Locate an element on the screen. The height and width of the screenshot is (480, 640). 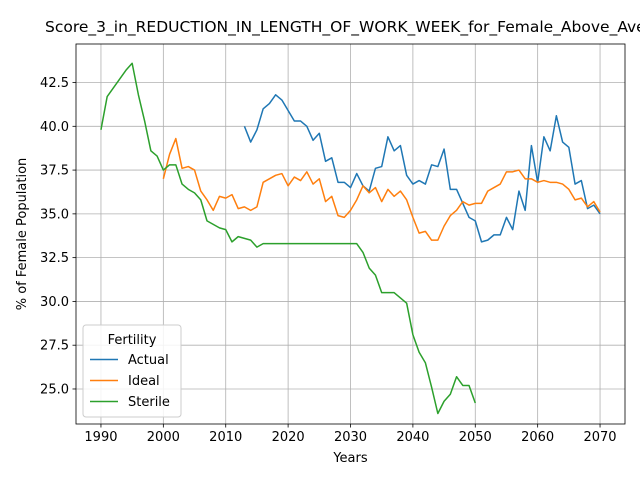
y-tick-label: 30.0 is located at coordinates (54, 302).